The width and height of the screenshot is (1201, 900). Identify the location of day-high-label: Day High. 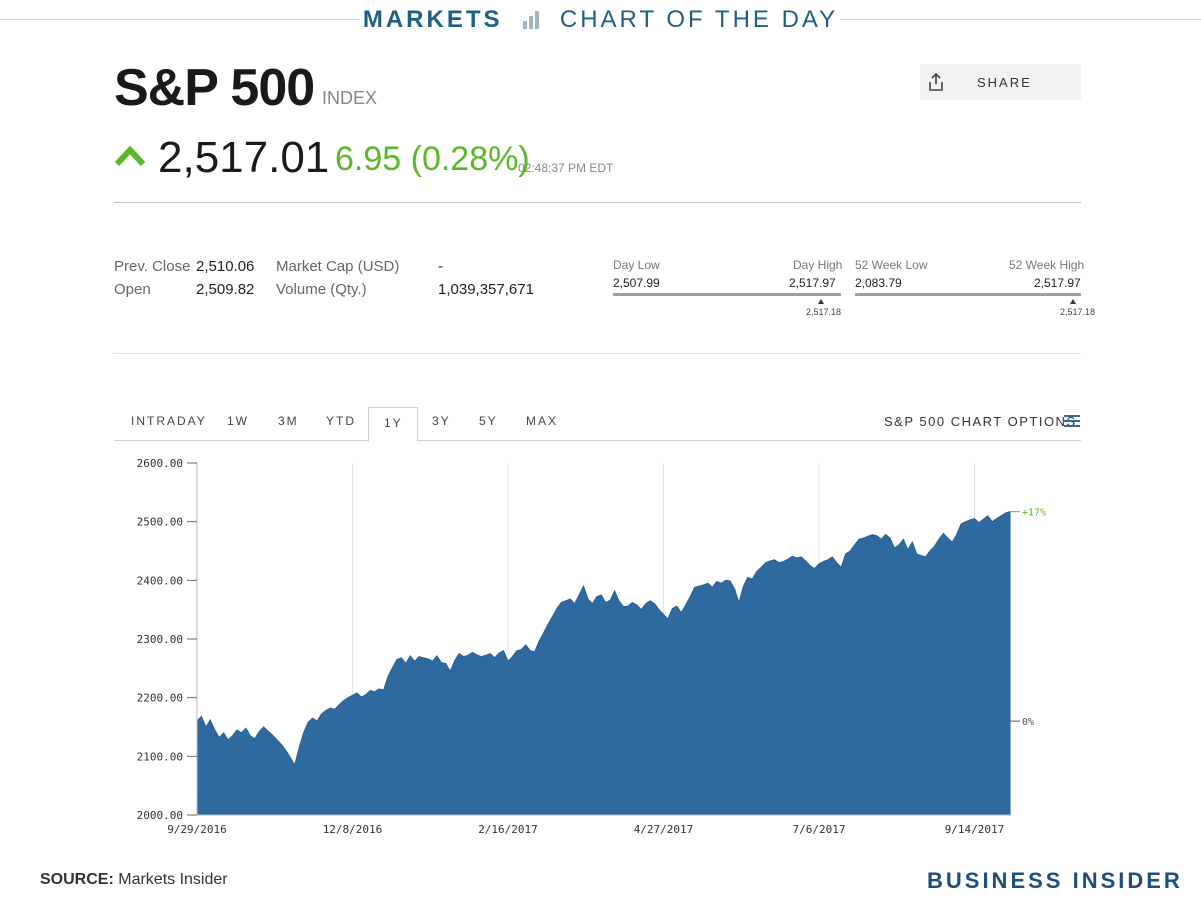
(818, 265).